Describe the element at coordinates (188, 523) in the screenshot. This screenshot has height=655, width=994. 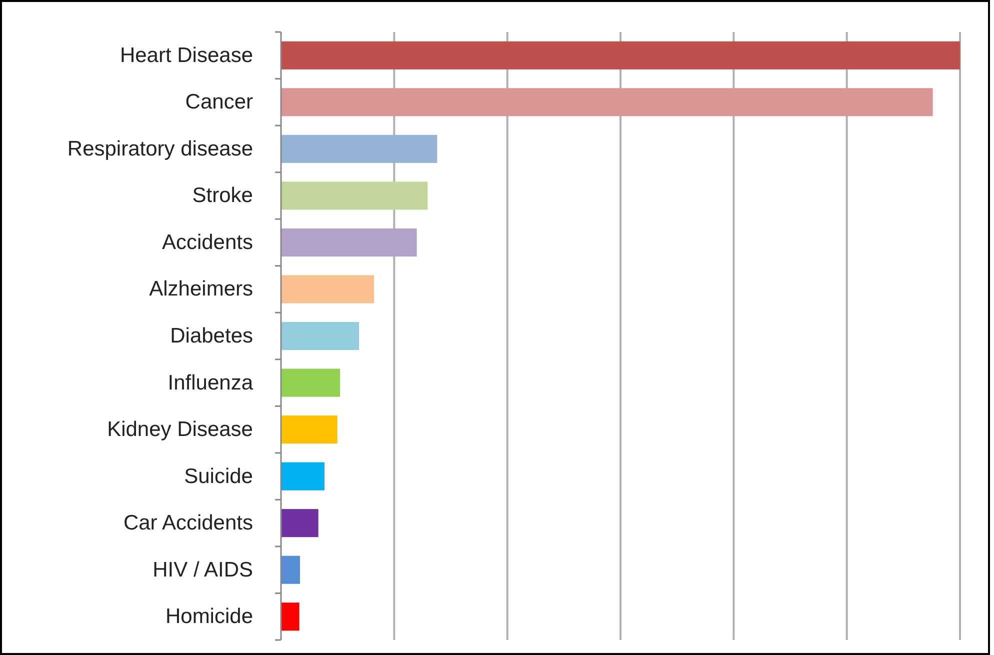
I see `y-tick-label: Car Accidents` at that location.